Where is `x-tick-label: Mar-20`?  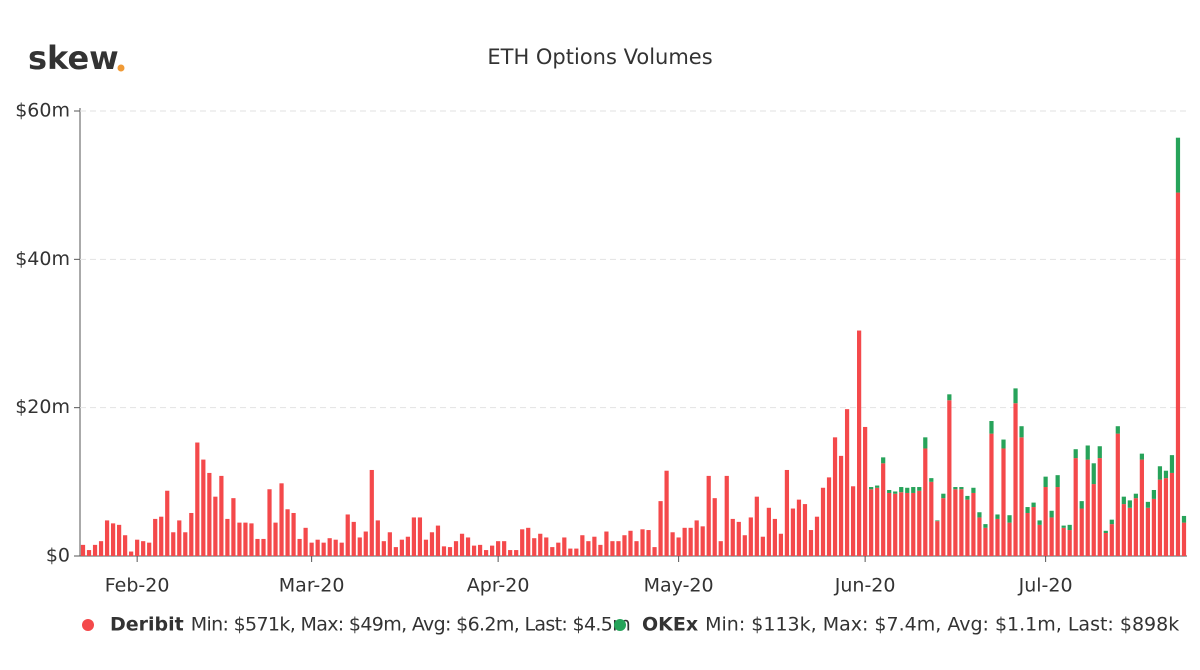
x-tick-label: Mar-20 is located at coordinates (312, 586).